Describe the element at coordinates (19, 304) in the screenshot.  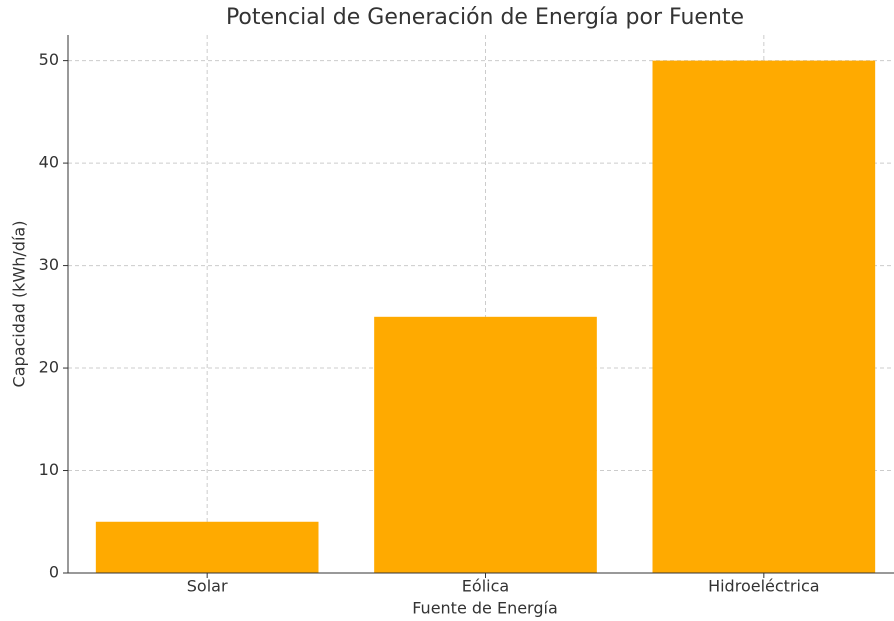
I see `y-axis-label: Capacidad (kWh/día)` at that location.